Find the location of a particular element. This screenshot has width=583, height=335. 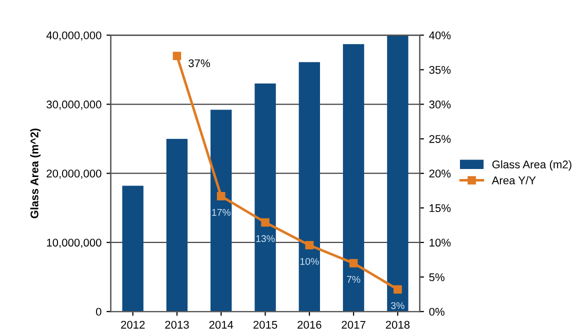

x-tick-label: 2015 is located at coordinates (265, 324).